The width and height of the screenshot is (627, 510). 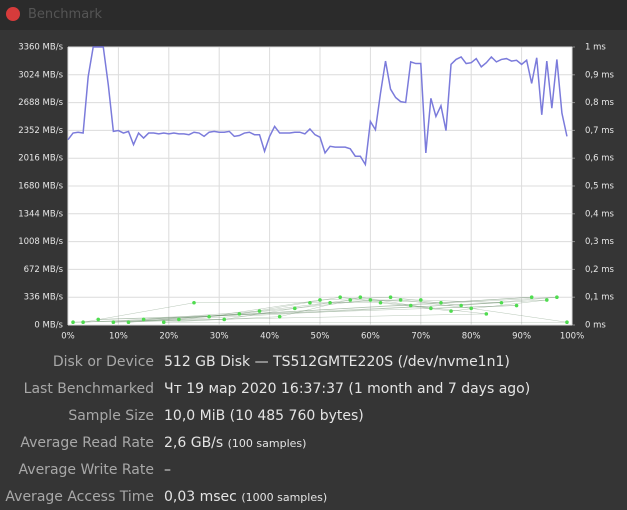 I want to click on y2-tick-label: 0,2 ms, so click(x=599, y=270).